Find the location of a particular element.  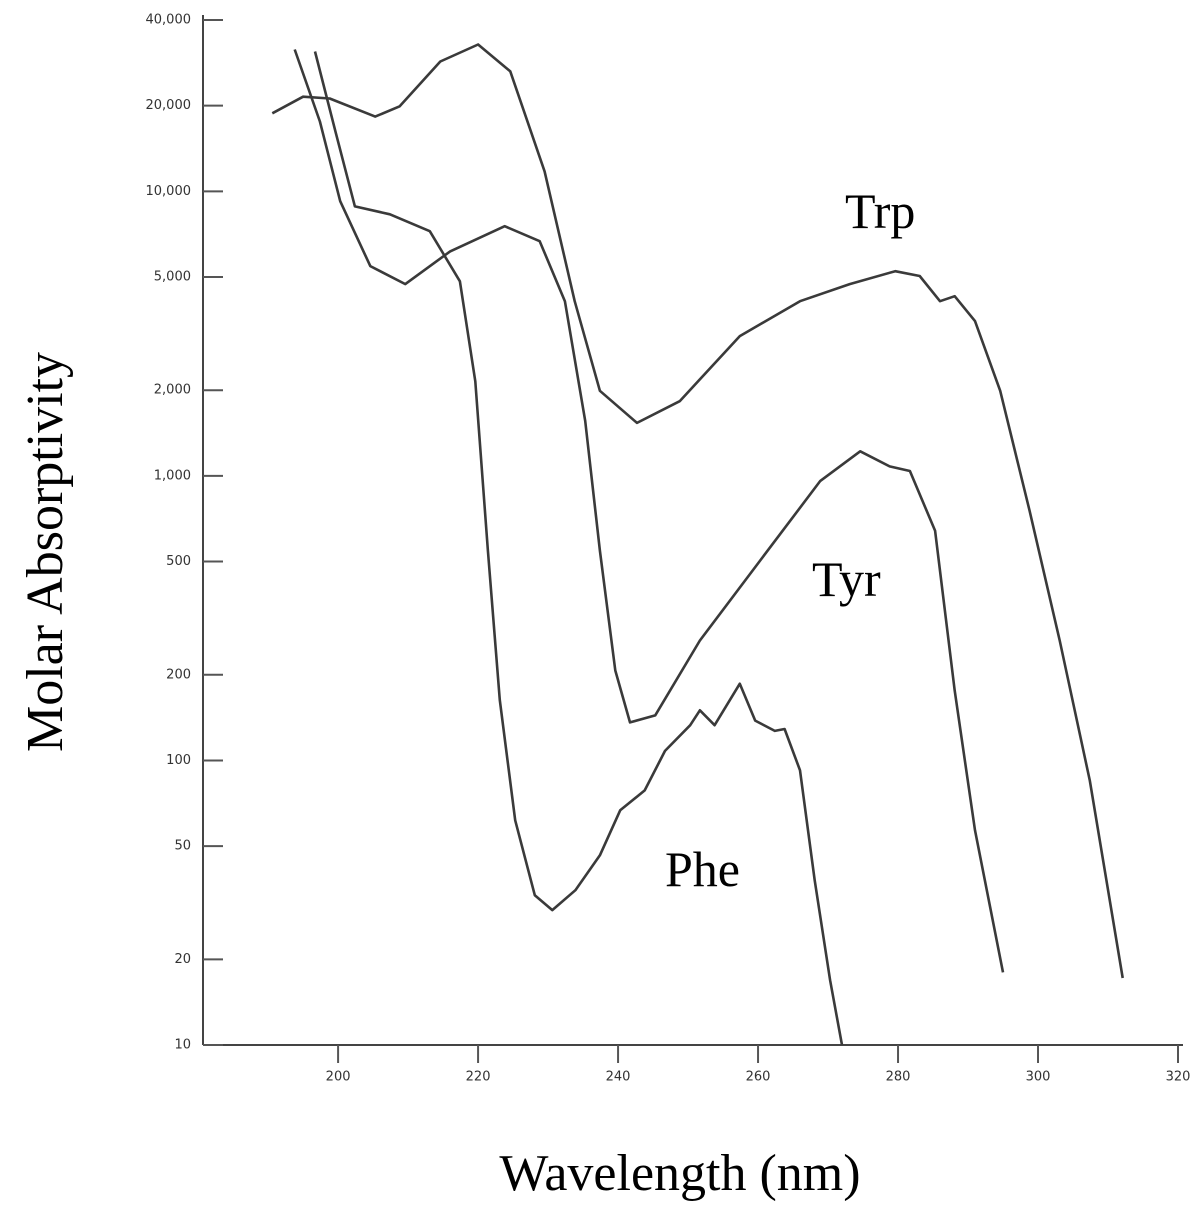

x-tick-label: 320 is located at coordinates (1178, 1077).